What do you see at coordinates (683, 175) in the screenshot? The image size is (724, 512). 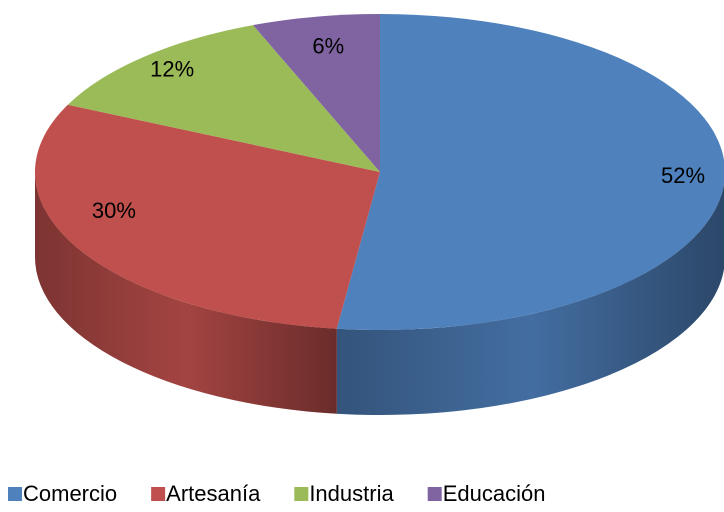 I see `data-label: 52%` at bounding box center [683, 175].